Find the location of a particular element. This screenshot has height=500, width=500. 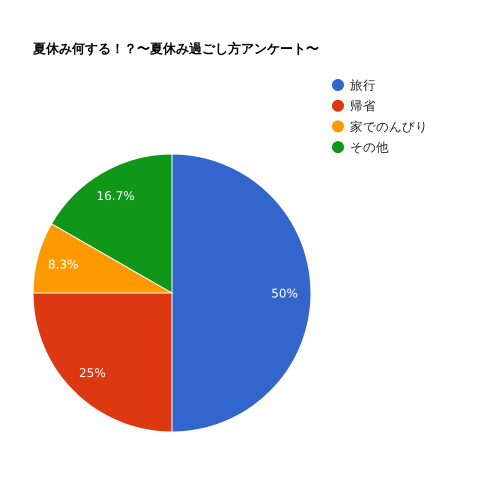

legend-label: 家でのんびり is located at coordinates (389, 126).